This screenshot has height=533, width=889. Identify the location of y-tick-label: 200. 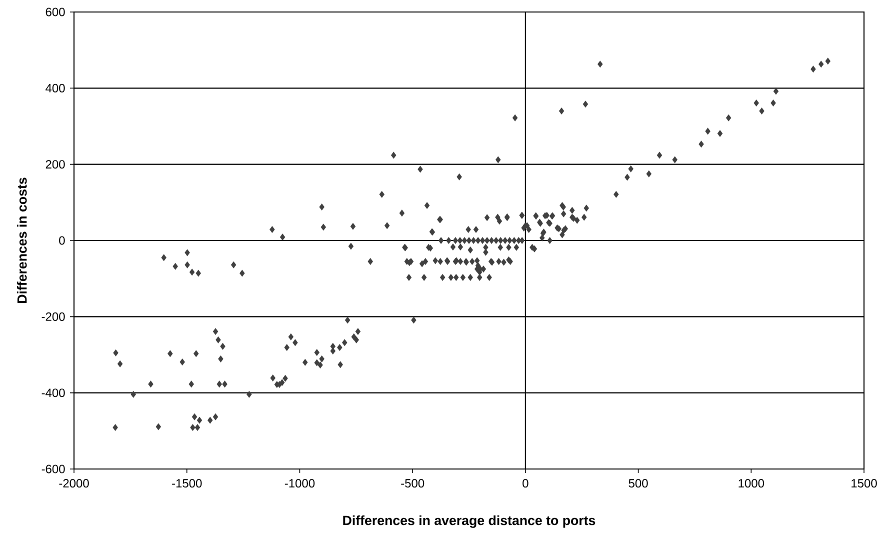
(55, 164).